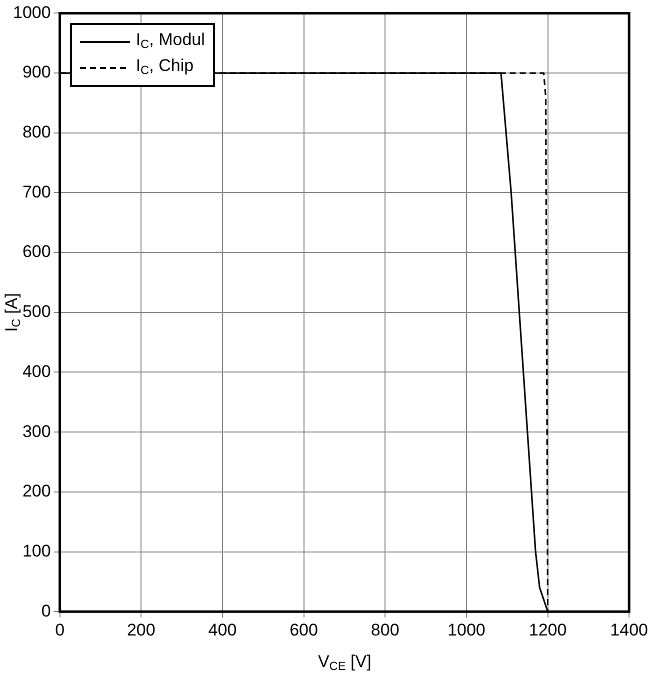  I want to click on x-tick-label: 1400, so click(629, 630).